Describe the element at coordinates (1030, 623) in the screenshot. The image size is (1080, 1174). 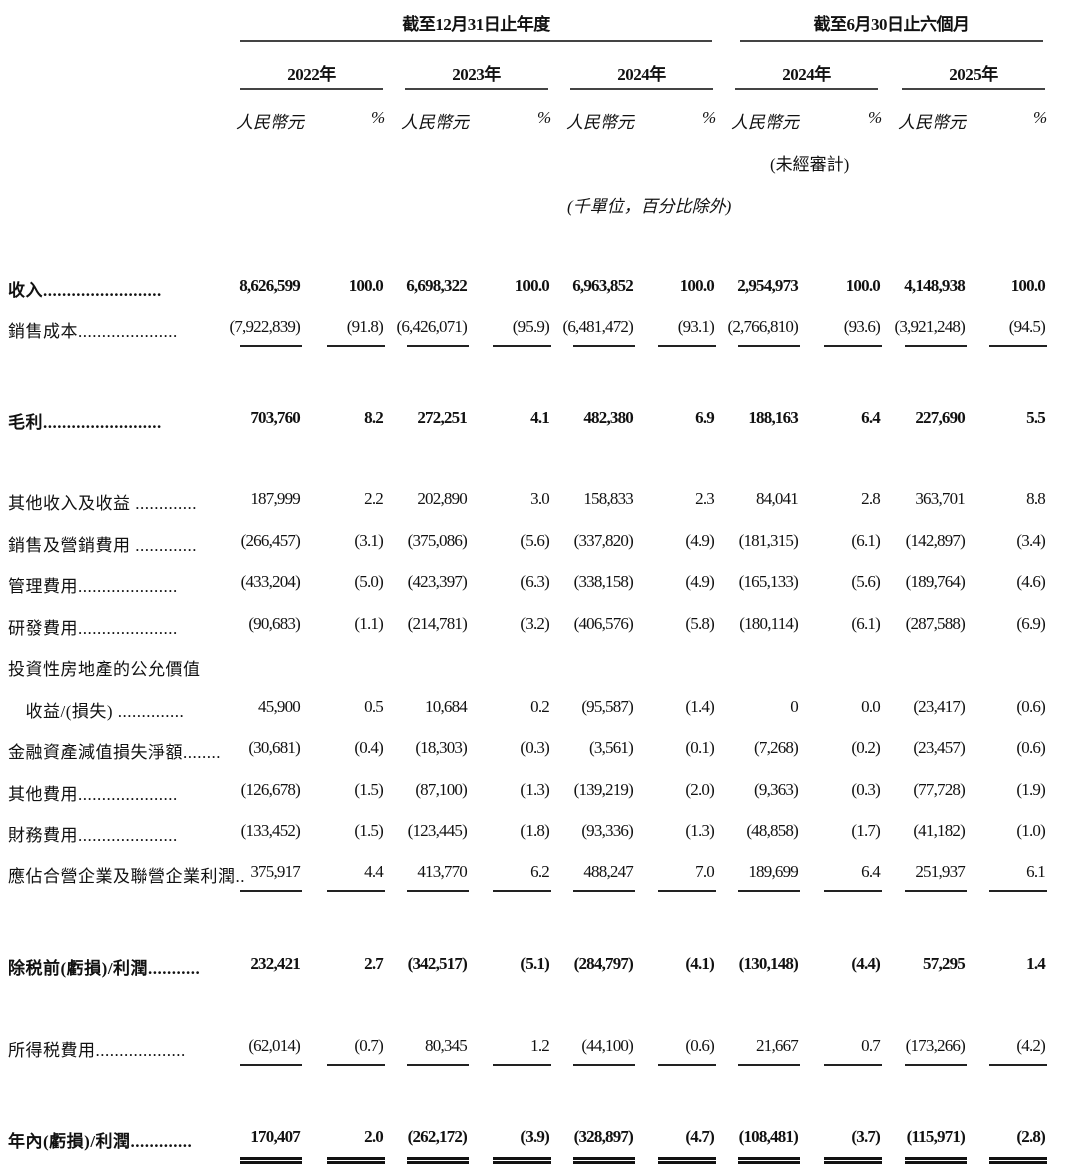
I see `percent-cell: (6.9)` at that location.